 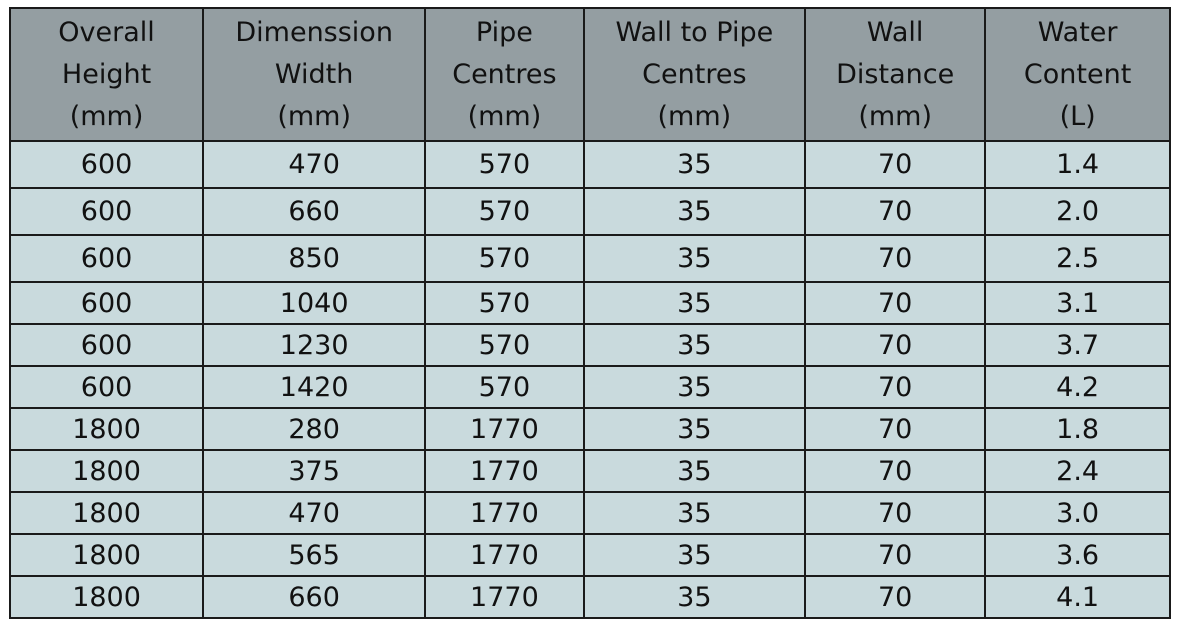 I want to click on table-cell: 1040, so click(x=314, y=303).